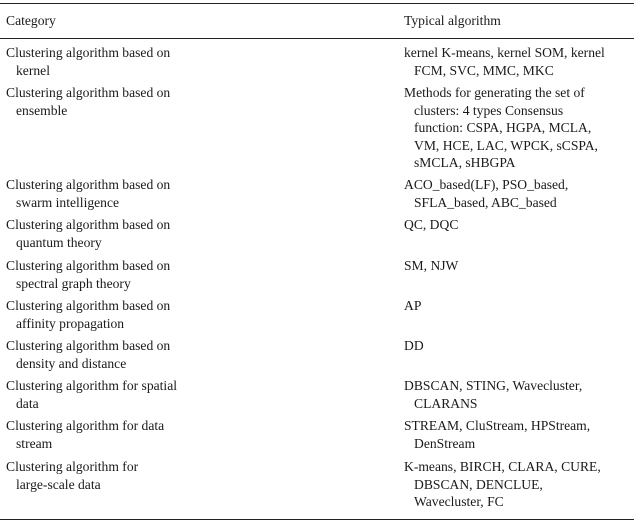  I want to click on algorithm-cell: QC, DQC, so click(518, 225).